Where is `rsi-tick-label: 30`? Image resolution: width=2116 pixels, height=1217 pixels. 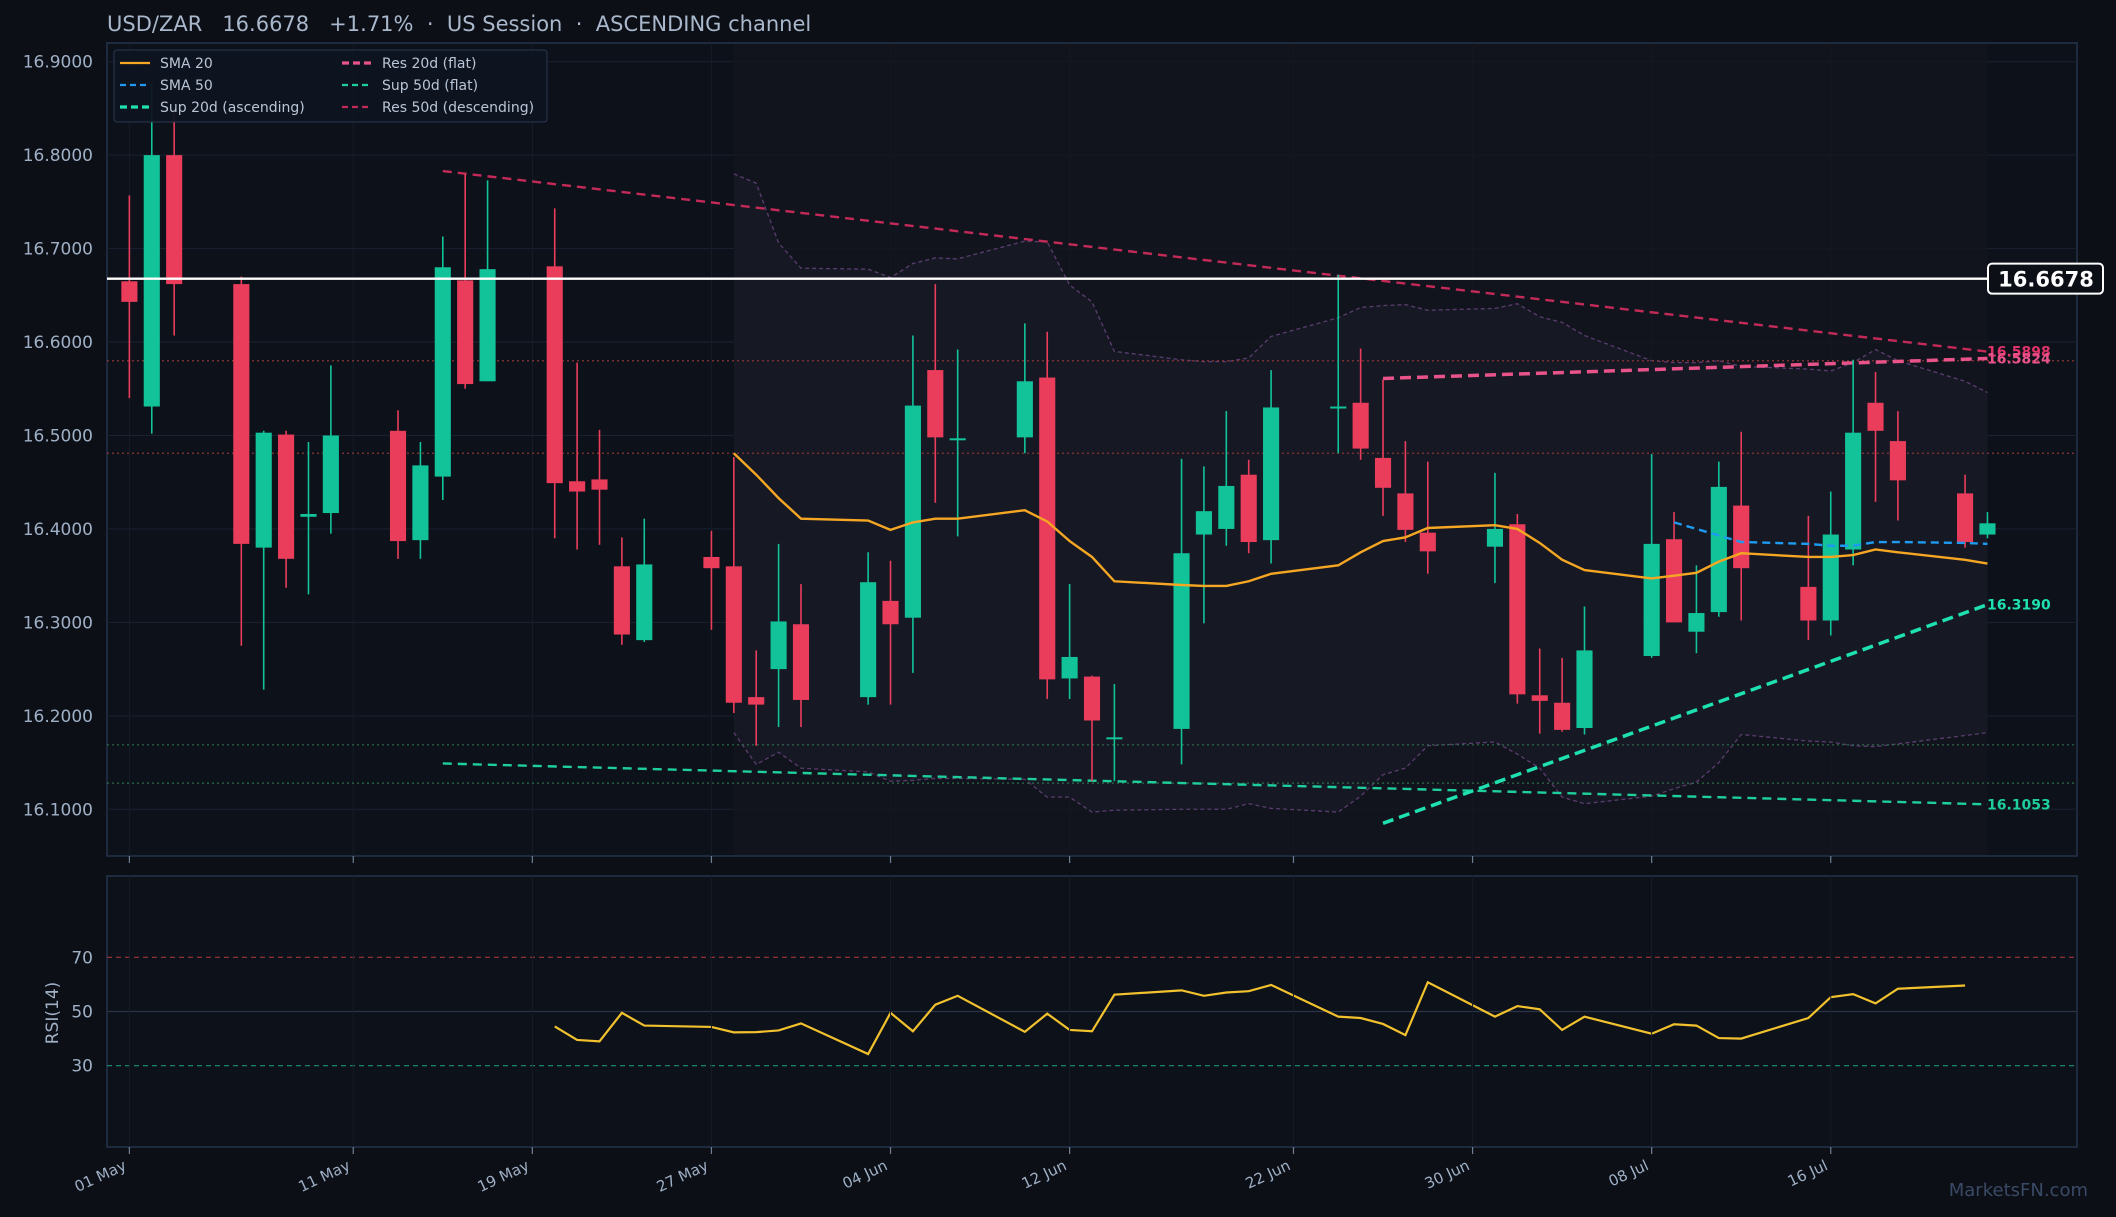
rsi-tick-label: 30 is located at coordinates (82, 1067).